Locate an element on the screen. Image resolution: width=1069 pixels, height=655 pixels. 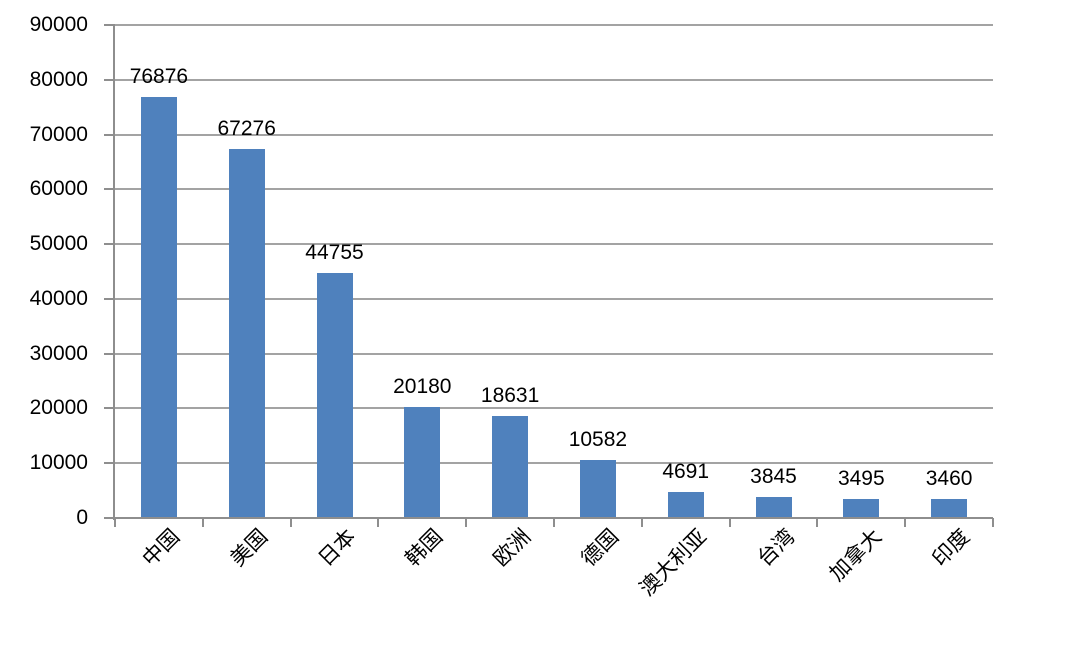
y-axis-tick-label: 10000 is located at coordinates (58, 463).